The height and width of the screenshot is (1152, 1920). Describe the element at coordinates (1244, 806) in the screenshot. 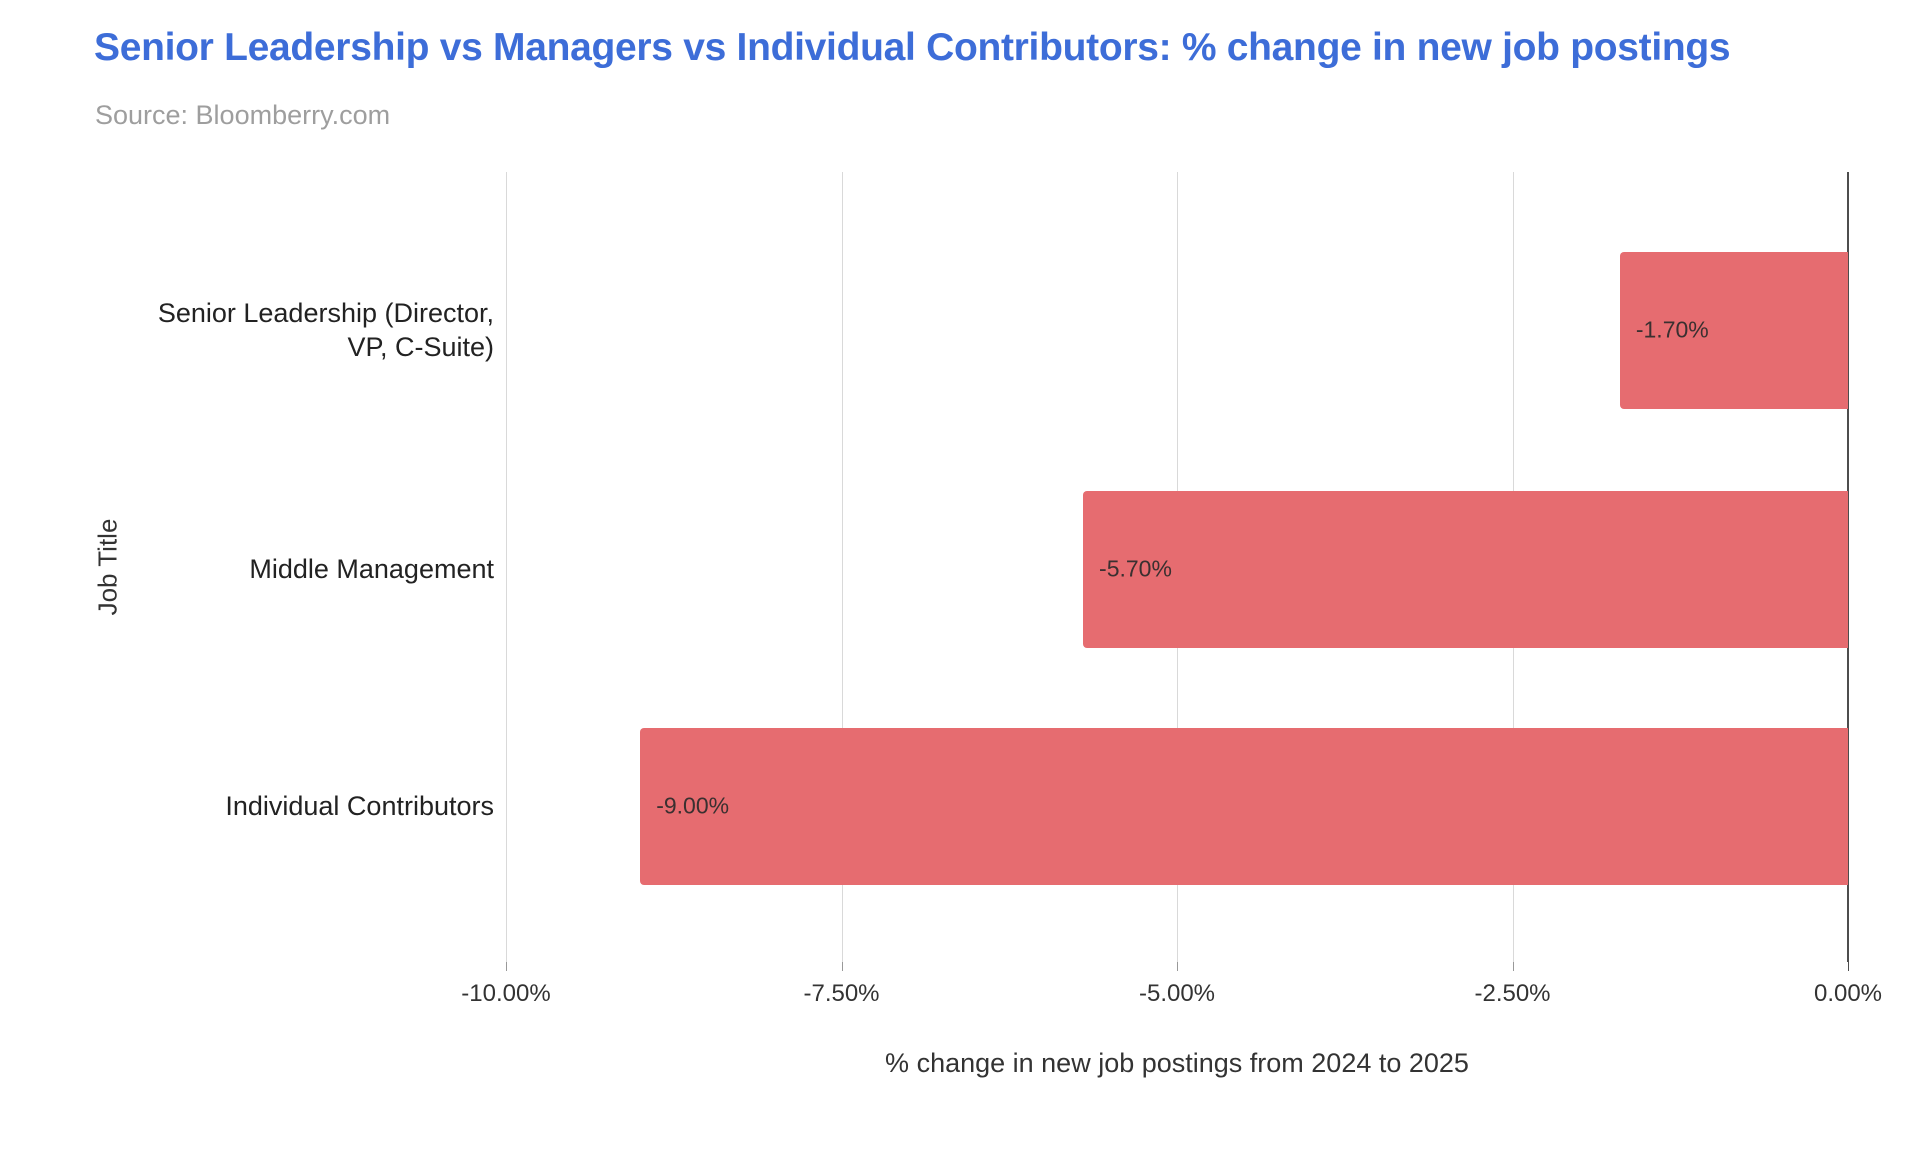

I see `bar-2: -9.00%` at that location.